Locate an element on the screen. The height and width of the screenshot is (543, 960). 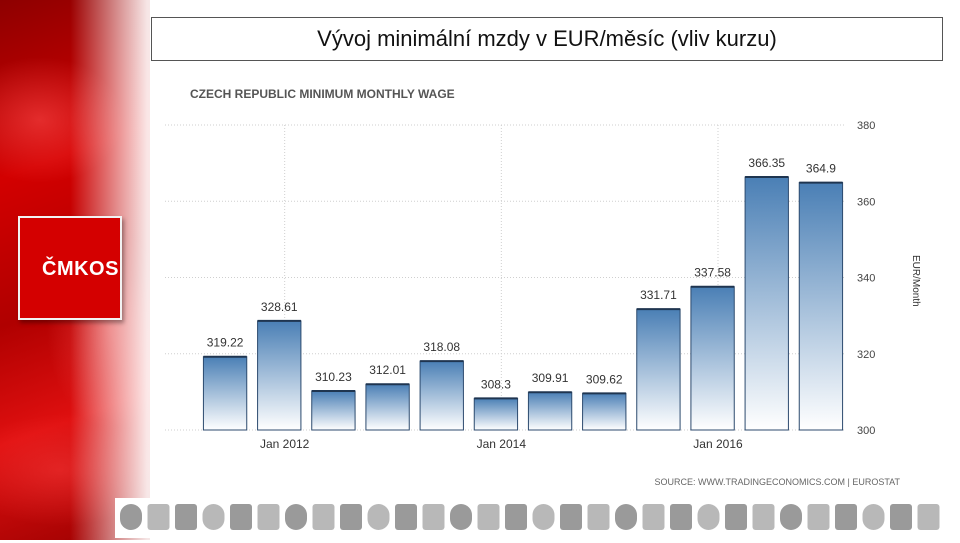
bar-data-label: 319.22 is located at coordinates (225, 343).